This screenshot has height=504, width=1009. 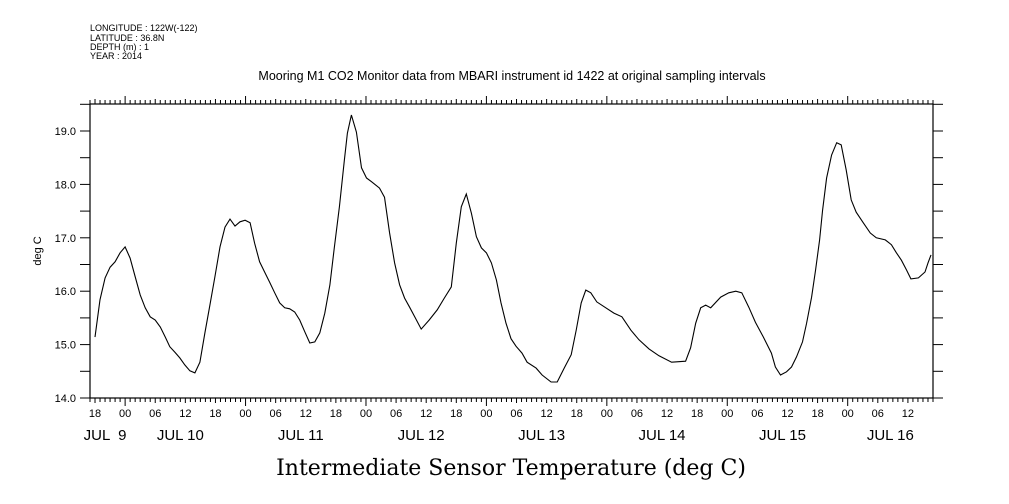 What do you see at coordinates (782, 435) in the screenshot?
I see `x-day-label: JUL 15` at bounding box center [782, 435].